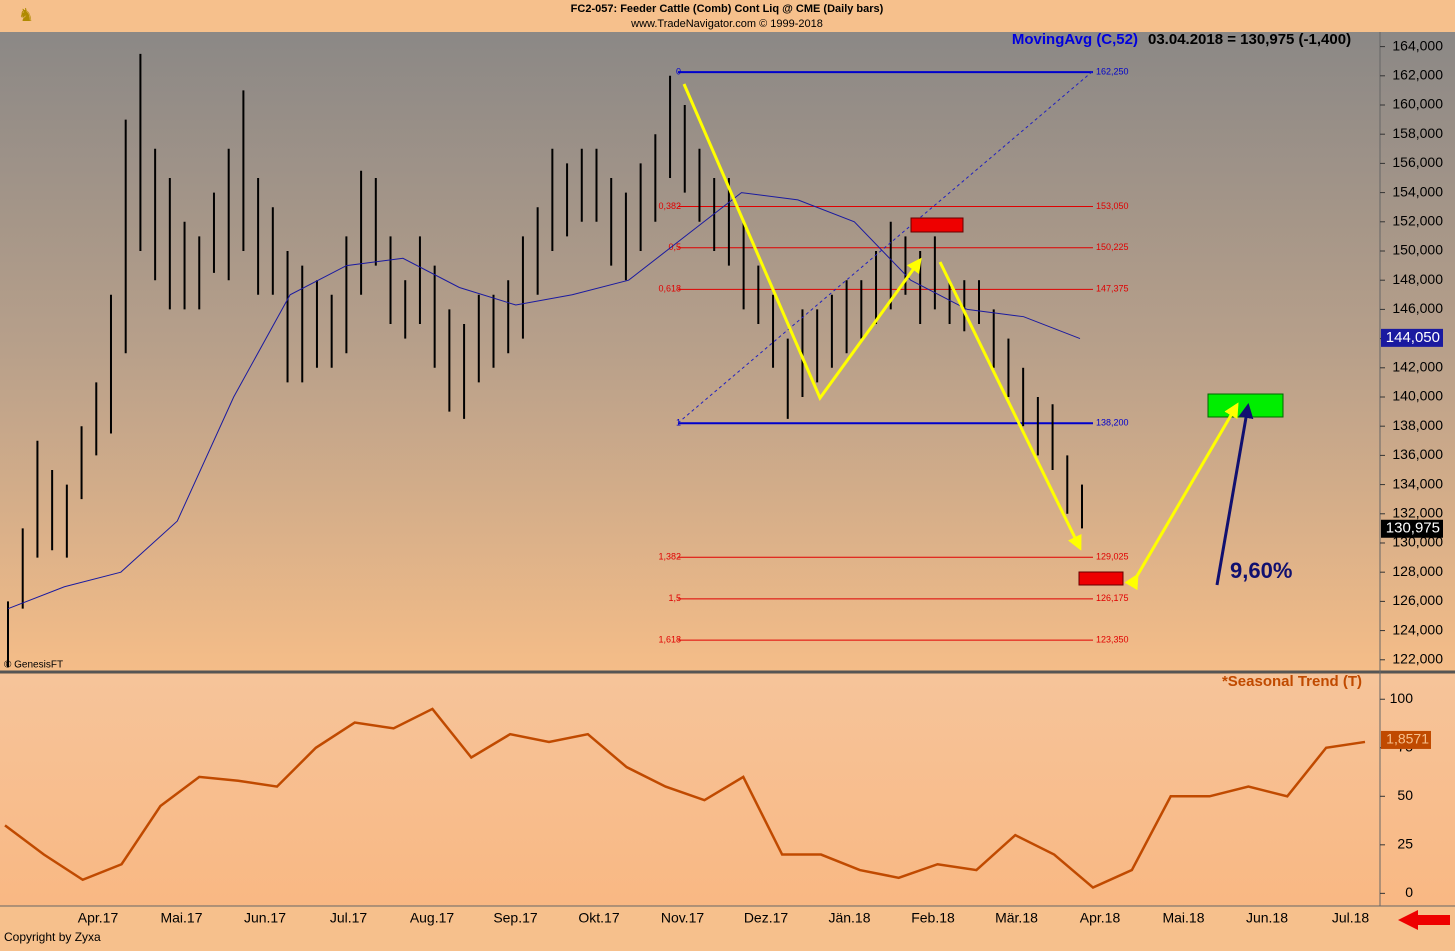 This screenshot has height=951, width=1455. Describe the element at coordinates (674, 247) in the screenshot. I see `fib-label: 0,5` at that location.